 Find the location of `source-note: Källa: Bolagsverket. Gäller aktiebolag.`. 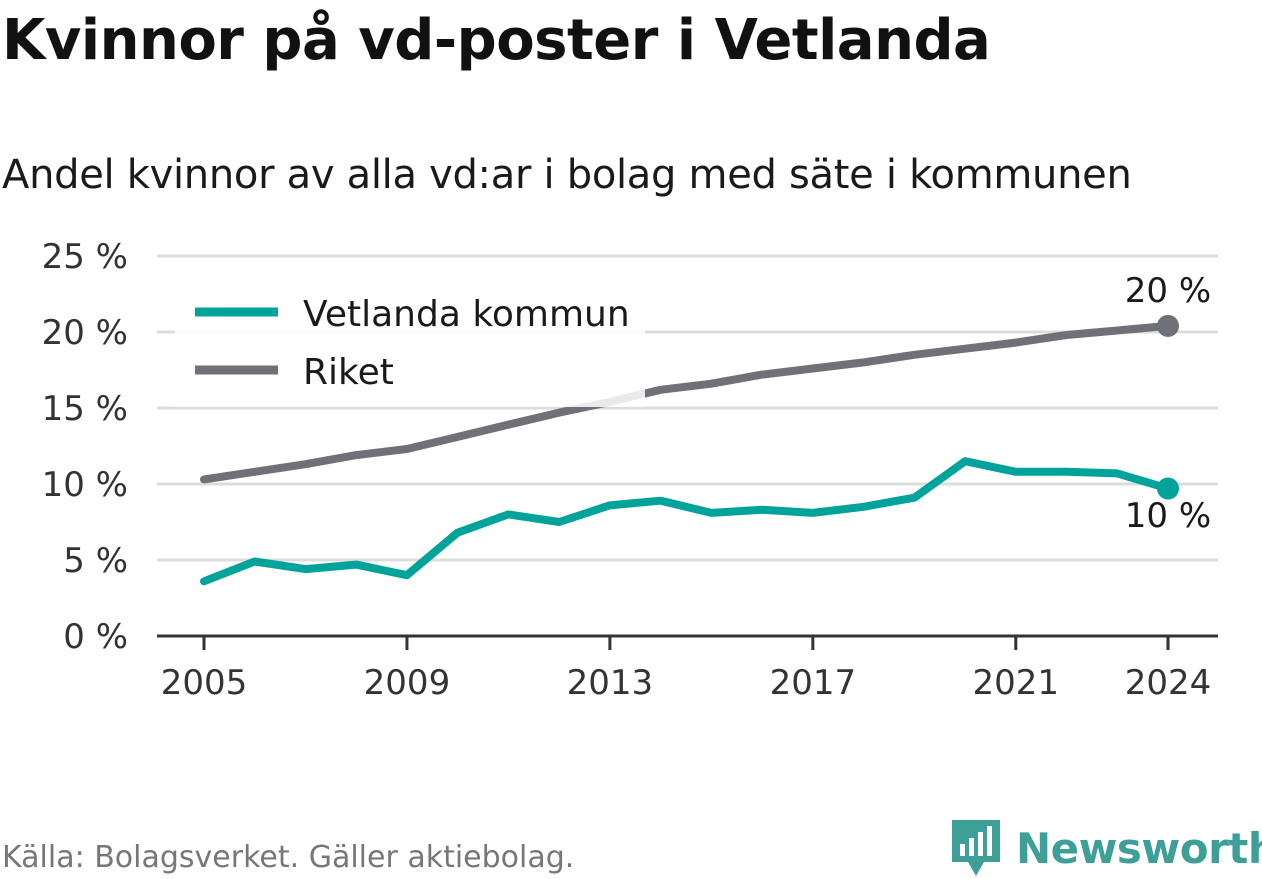

source-note: Källa: Bolagsverket. Gäller aktiebolag. is located at coordinates (288, 857).